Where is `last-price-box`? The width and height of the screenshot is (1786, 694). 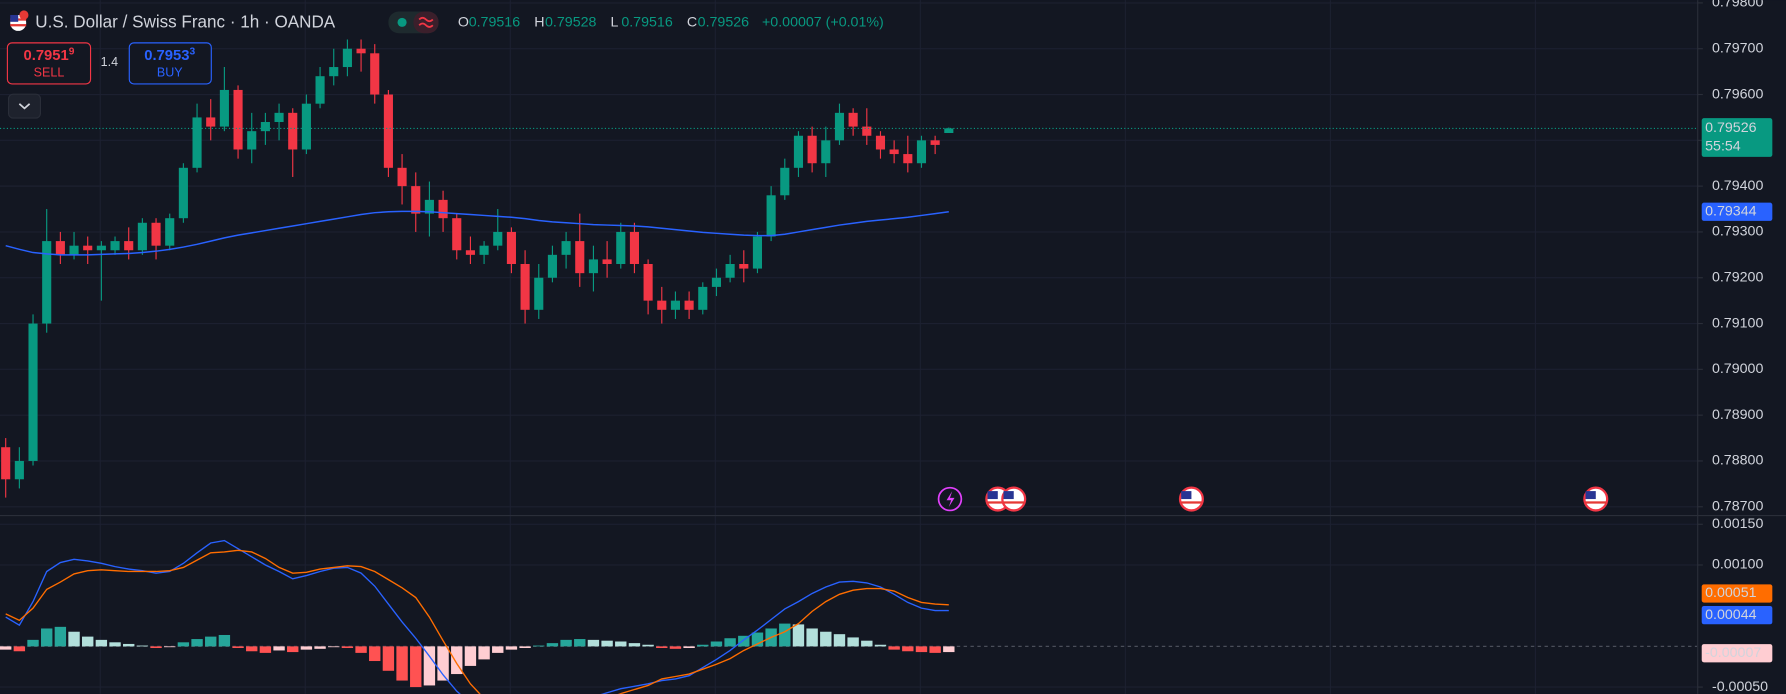
last-price-box is located at coordinates (1737, 137).